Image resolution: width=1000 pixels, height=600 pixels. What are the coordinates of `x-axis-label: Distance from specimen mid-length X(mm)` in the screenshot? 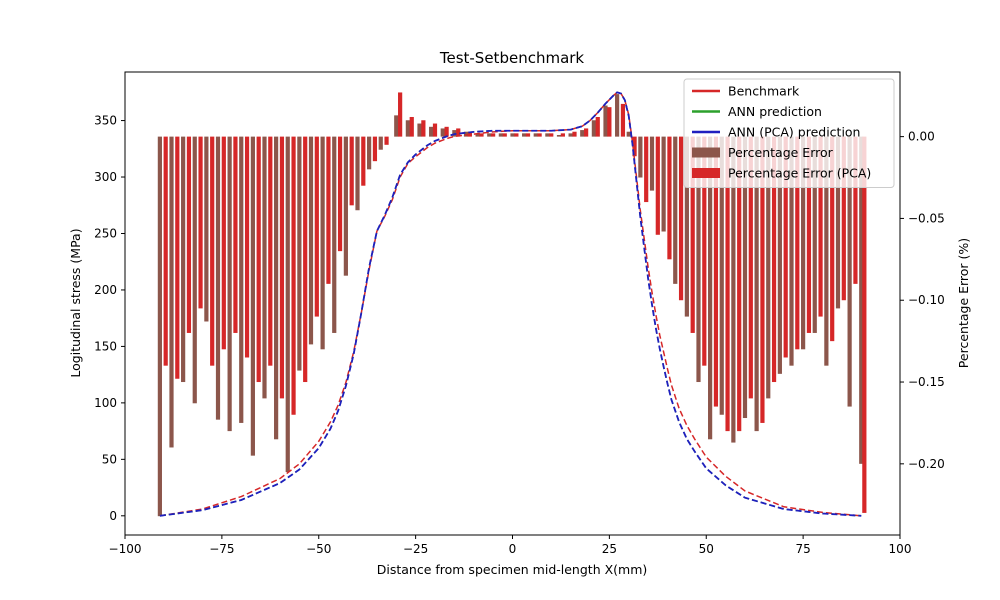 It's located at (512, 569).